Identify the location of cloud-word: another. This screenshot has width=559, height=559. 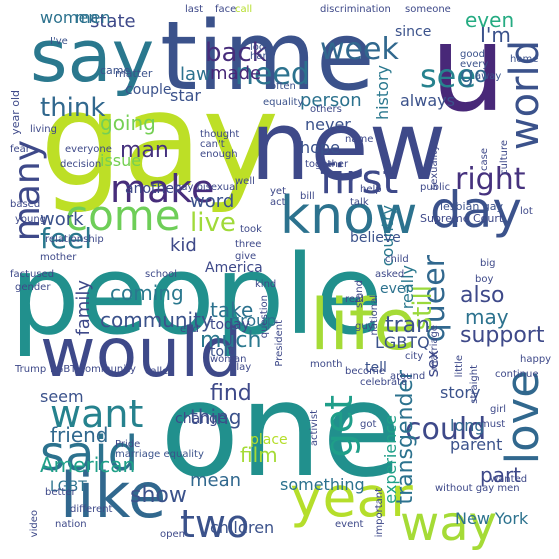
(152, 189).